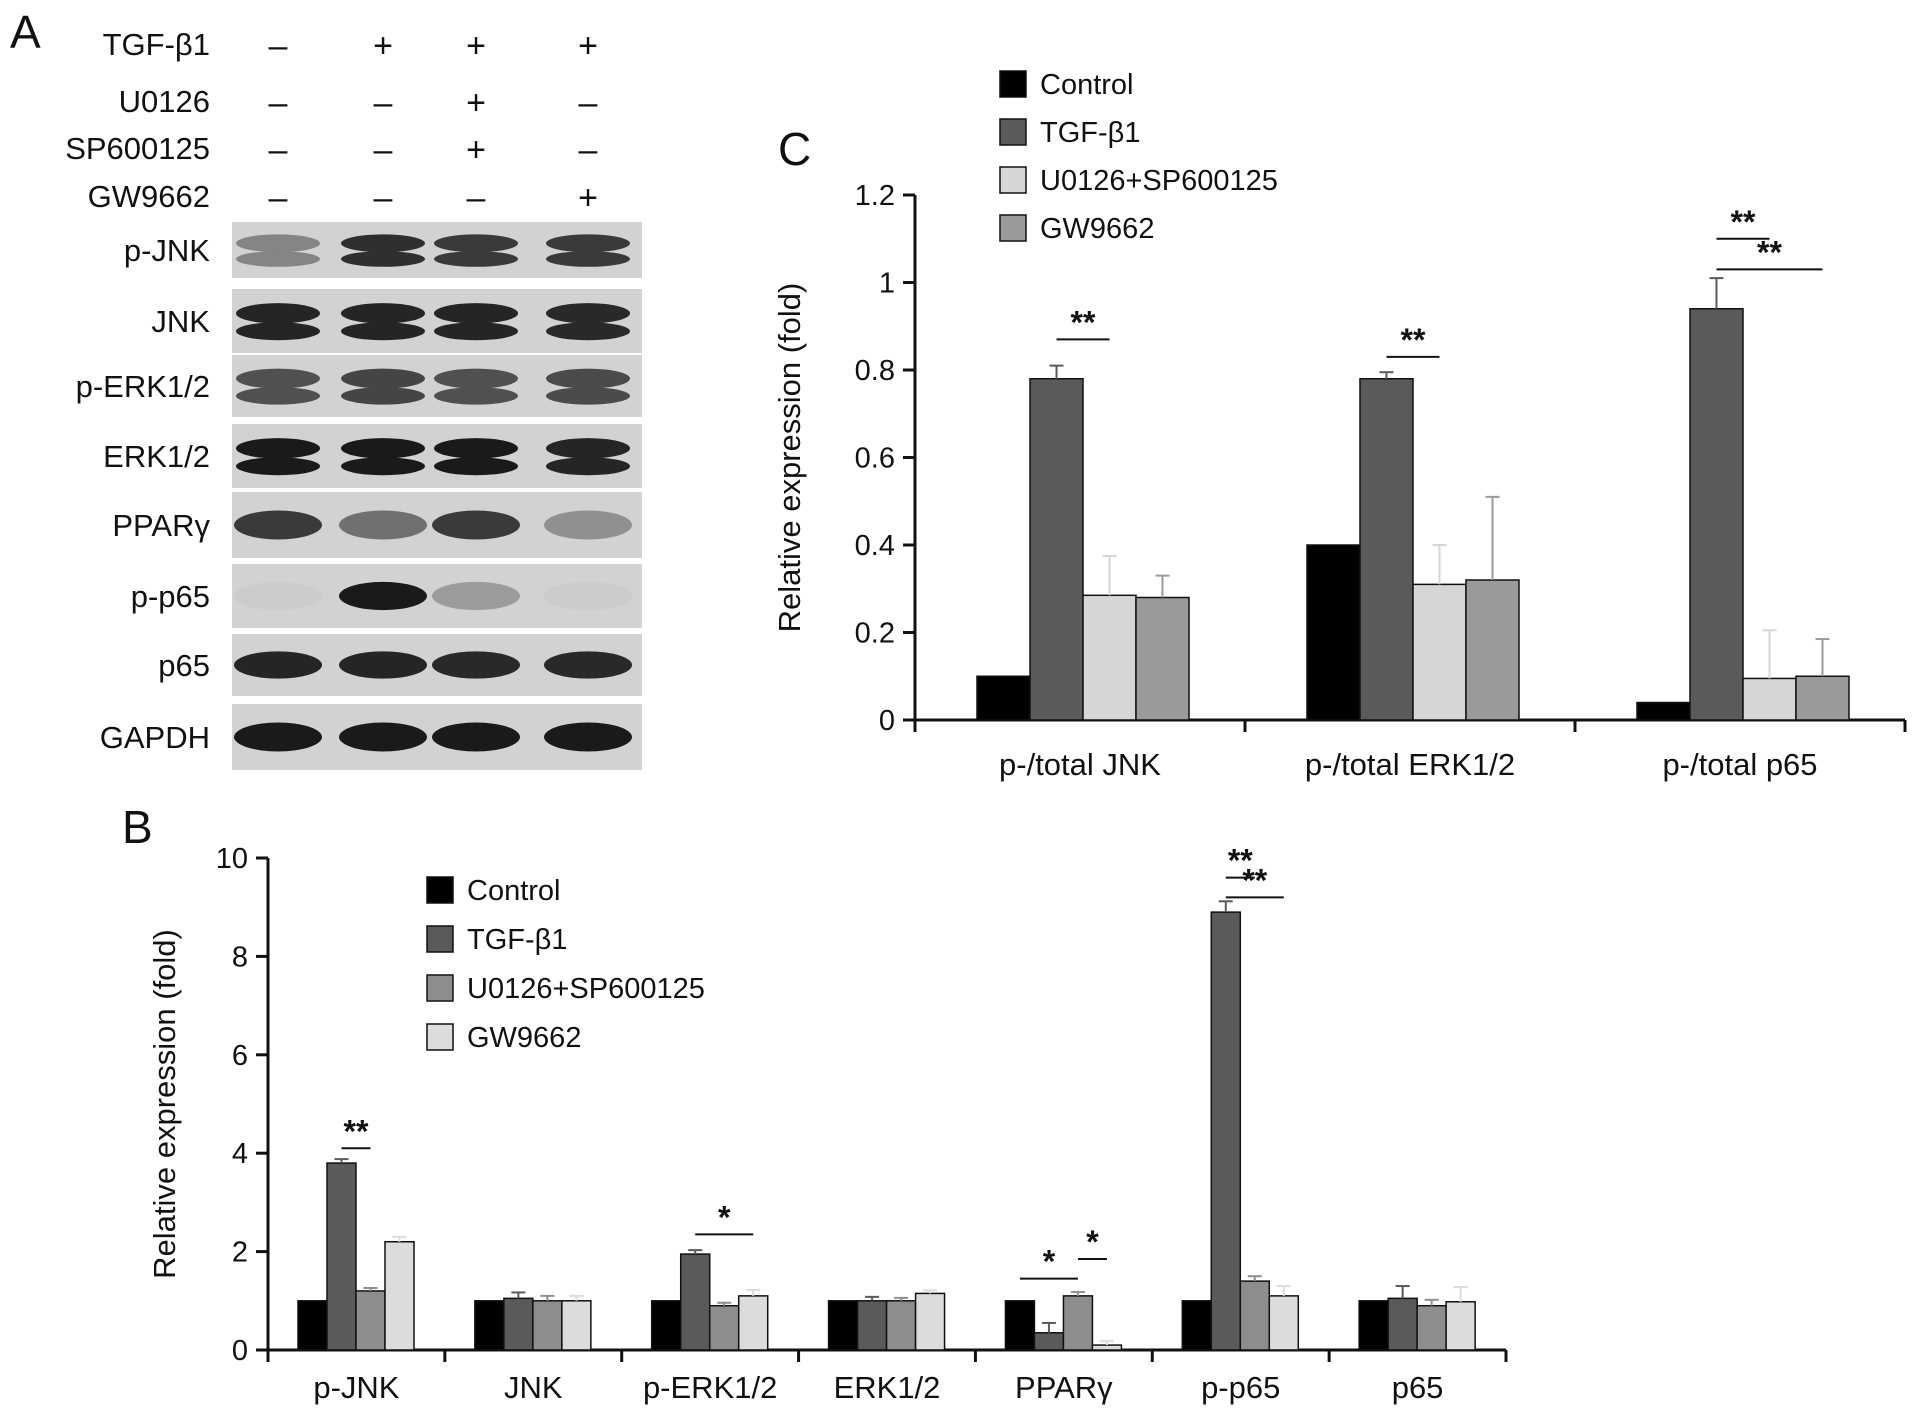 This screenshot has height=1423, width=1913. What do you see at coordinates (1410, 764) in the screenshot?
I see `x-category-label: p-/total ERK1/2` at bounding box center [1410, 764].